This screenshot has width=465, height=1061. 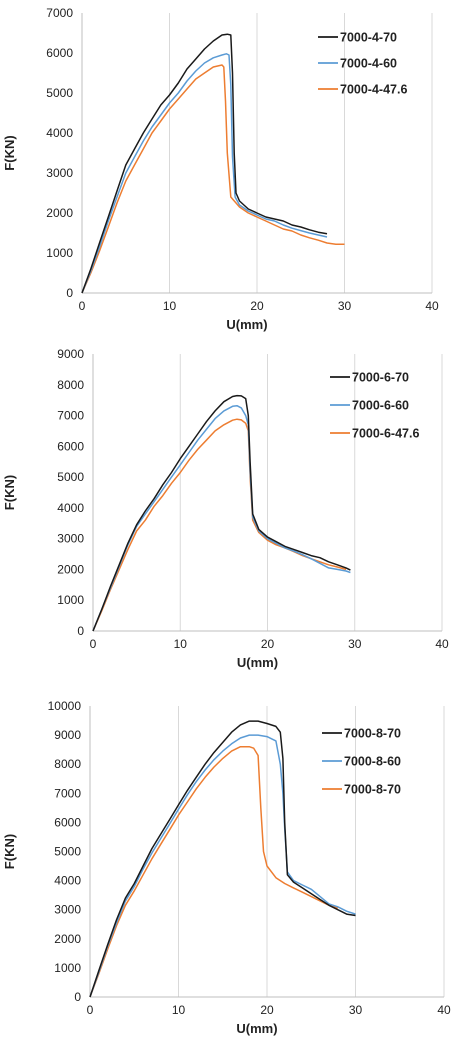 I want to click on legend-label: 7000-8-60, so click(x=372, y=762).